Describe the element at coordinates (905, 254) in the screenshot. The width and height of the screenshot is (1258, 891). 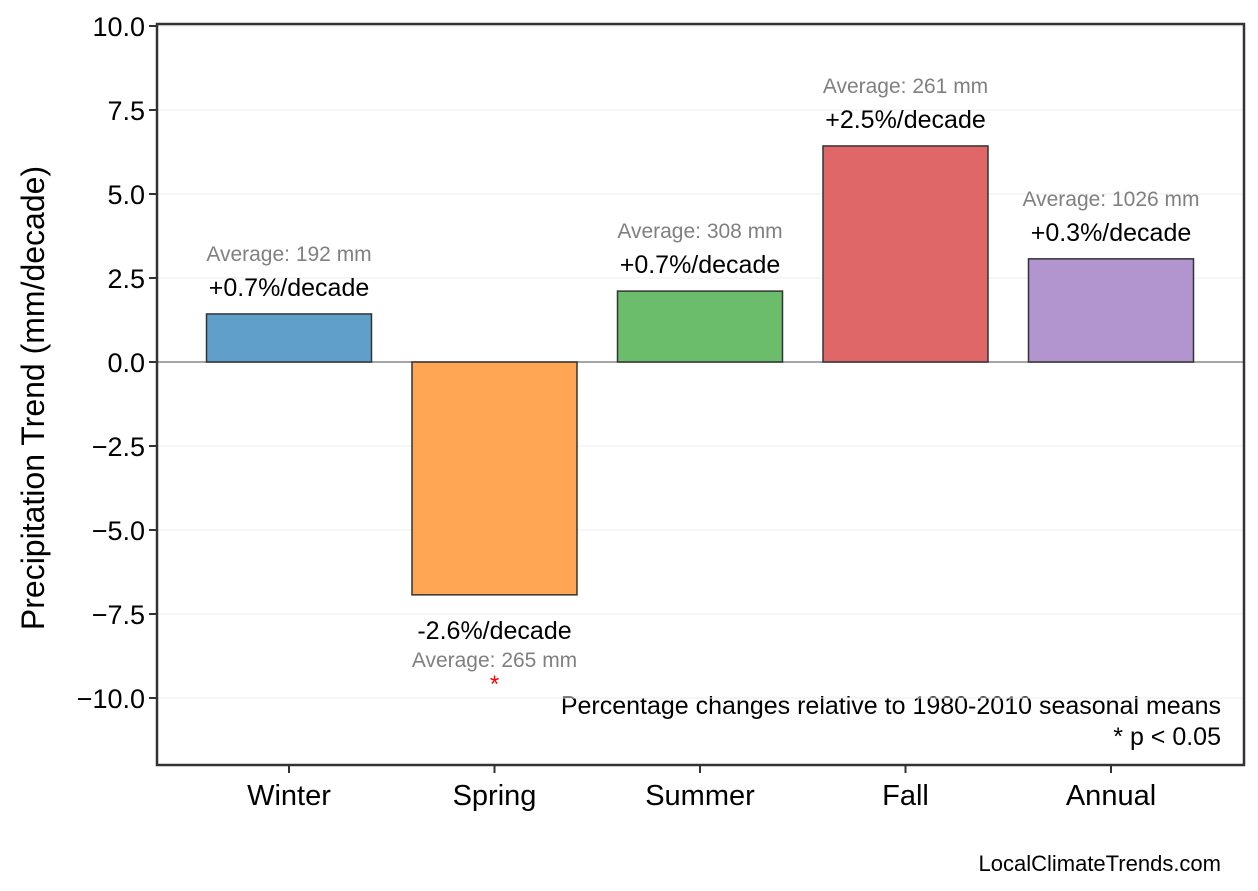
I see `bar-fall` at that location.